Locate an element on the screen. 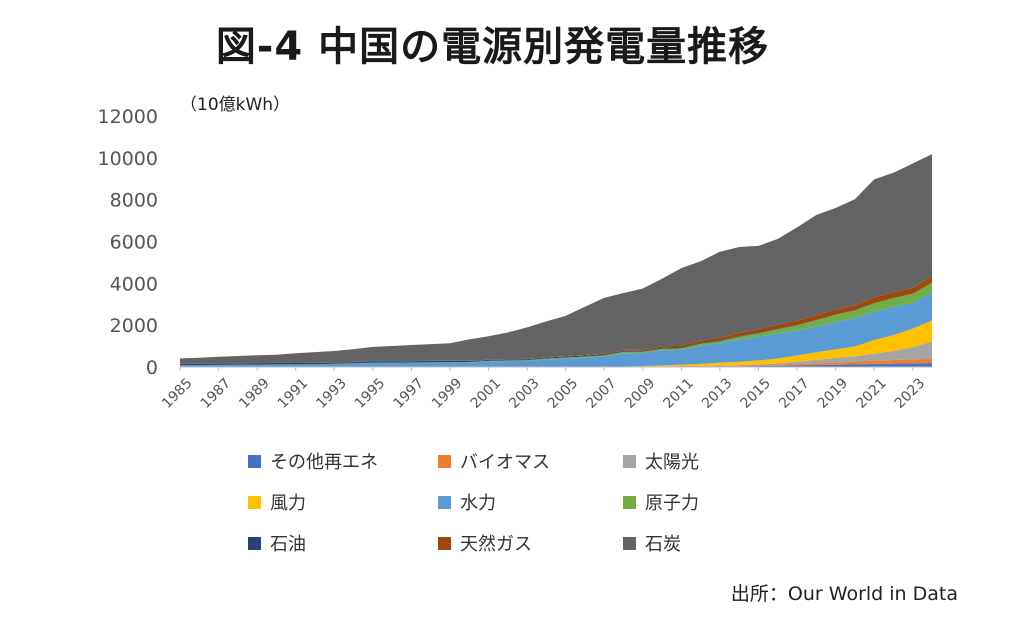  x-tick-label: 1995 is located at coordinates (370, 393).